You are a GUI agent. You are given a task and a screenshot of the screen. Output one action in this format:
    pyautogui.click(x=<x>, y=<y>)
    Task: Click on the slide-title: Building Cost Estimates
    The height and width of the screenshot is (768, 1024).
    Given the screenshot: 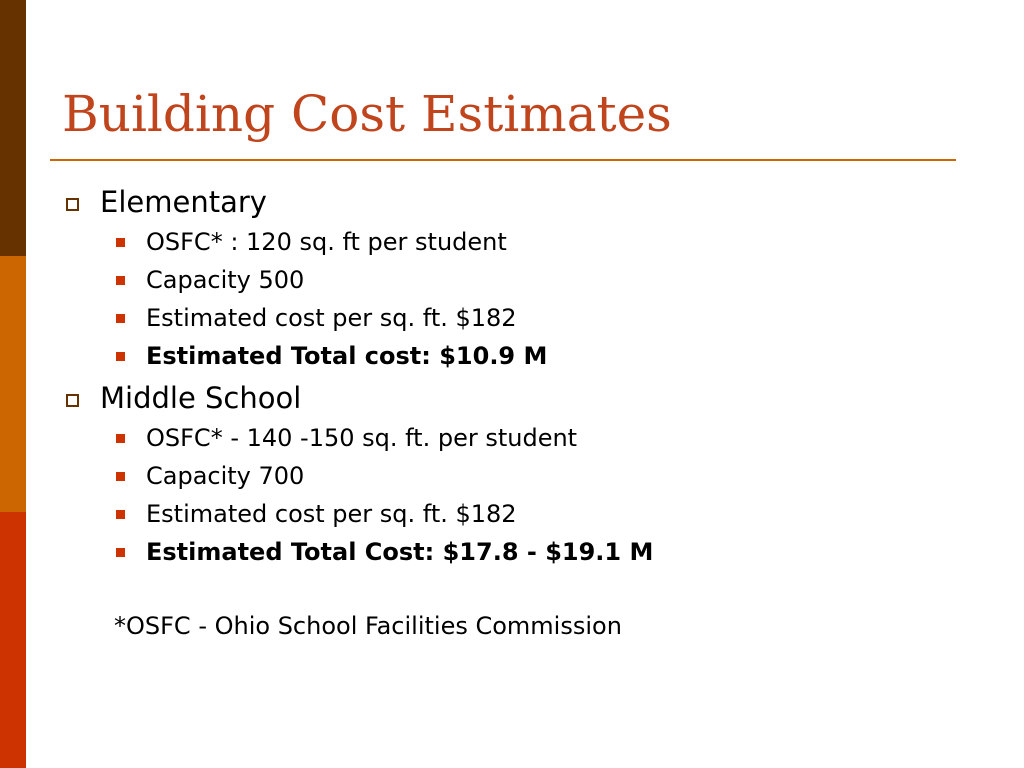 What is the action you would take?
    pyautogui.click(x=367, y=114)
    